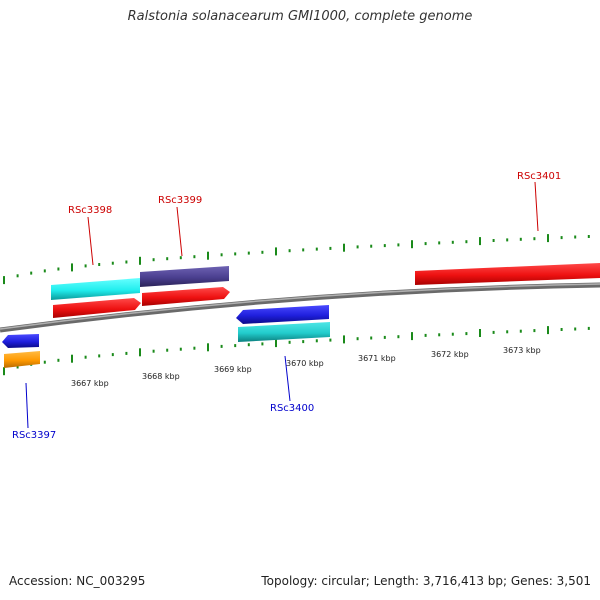  What do you see at coordinates (90, 210) in the screenshot?
I see `gene-rsc3398-label: RSc3398` at bounding box center [90, 210].